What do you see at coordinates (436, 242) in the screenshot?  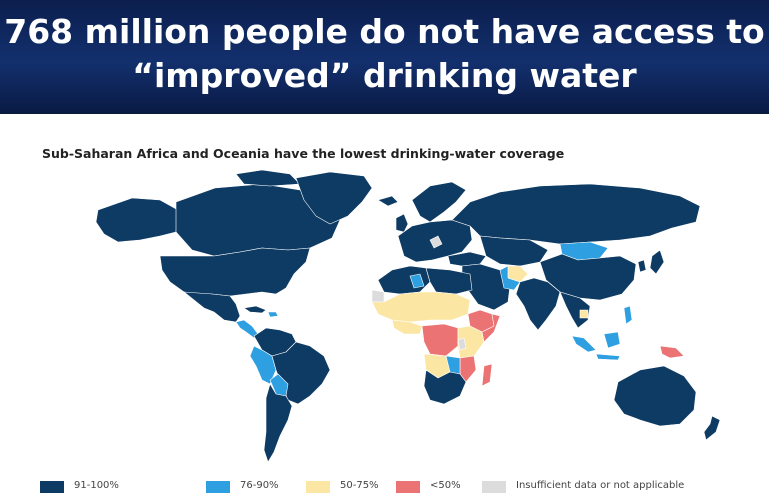 I see `region-balkans` at bounding box center [436, 242].